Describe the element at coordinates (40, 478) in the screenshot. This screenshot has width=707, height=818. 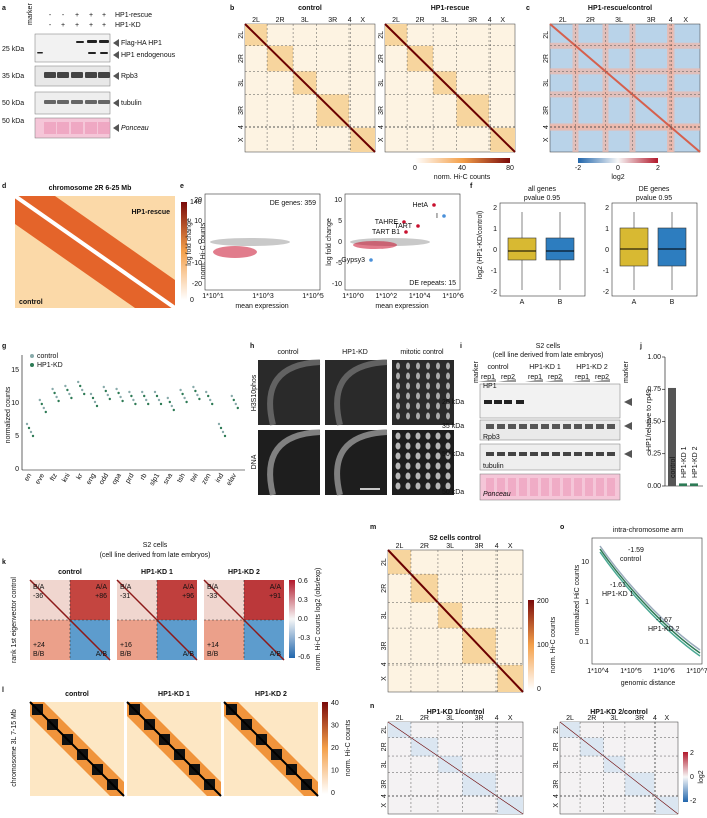
I see `x-tick-label: eve` at that location.